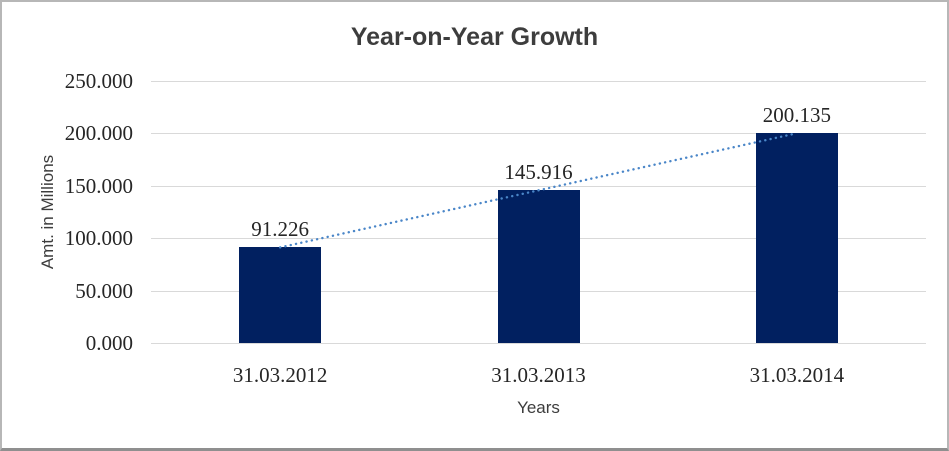 Image resolution: width=949 pixels, height=451 pixels. I want to click on y-tick-label: 50.000, so click(104, 290).